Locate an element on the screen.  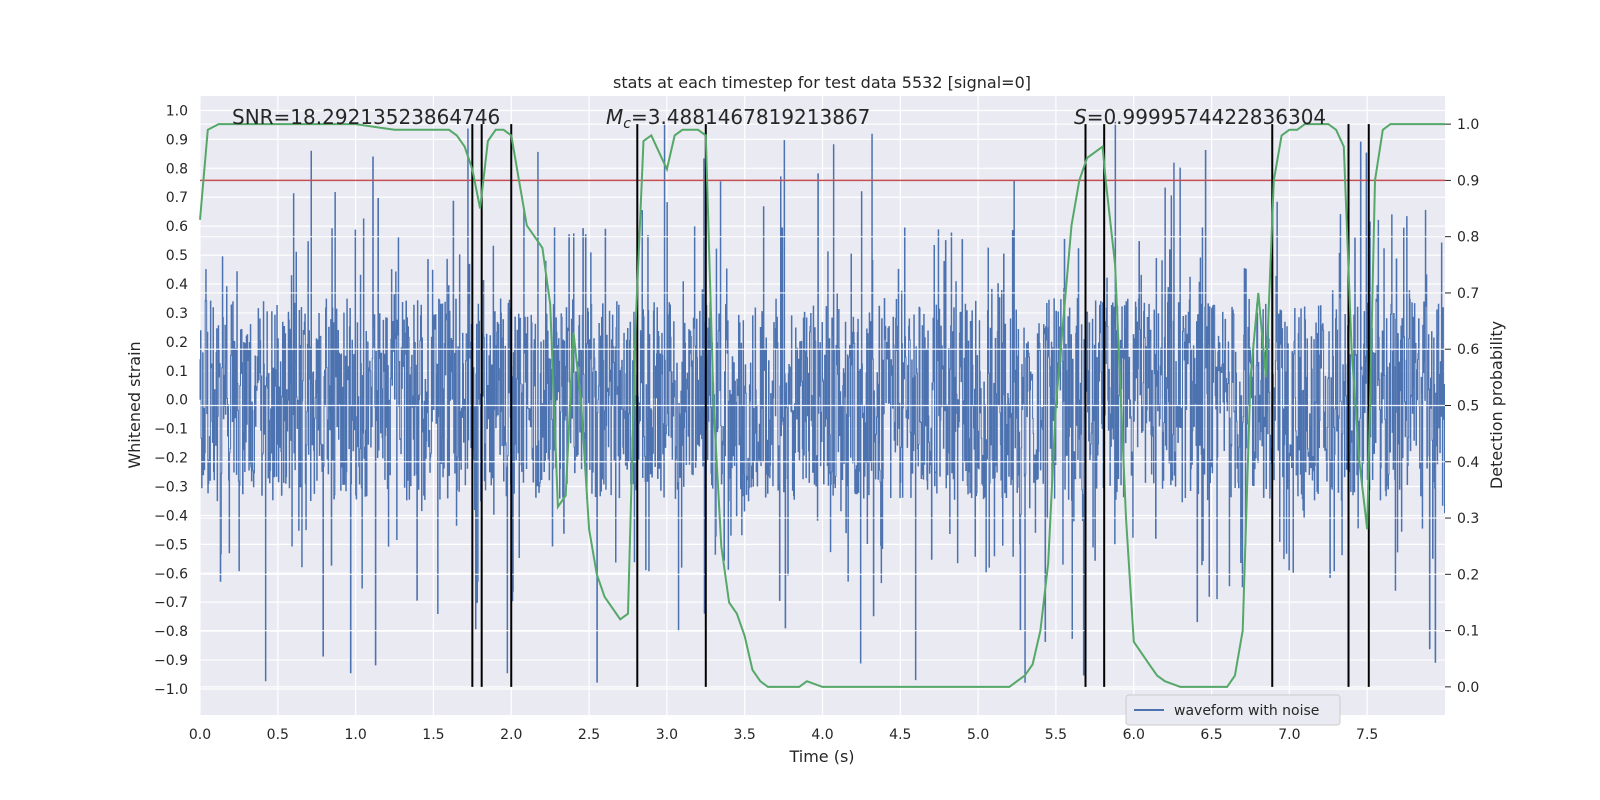
x-tick-label-7: 3.5 is located at coordinates (745, 735).